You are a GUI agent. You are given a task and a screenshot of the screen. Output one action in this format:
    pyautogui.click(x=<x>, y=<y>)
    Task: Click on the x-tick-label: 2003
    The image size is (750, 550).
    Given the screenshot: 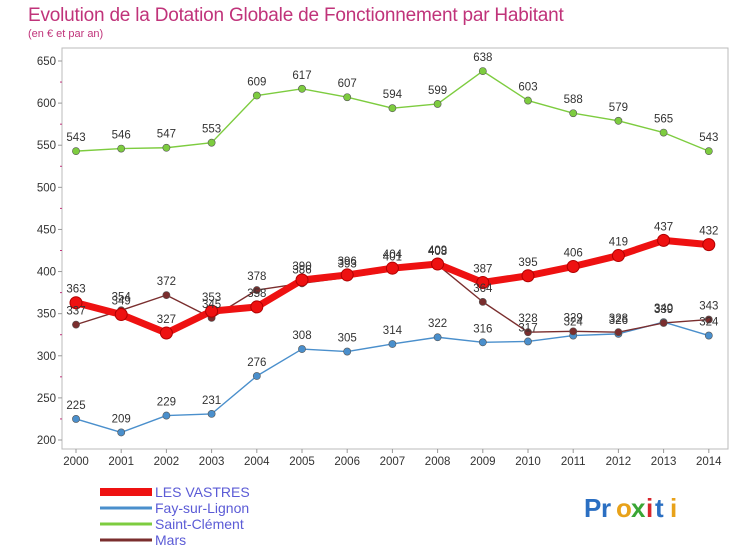 What is the action you would take?
    pyautogui.click(x=212, y=462)
    